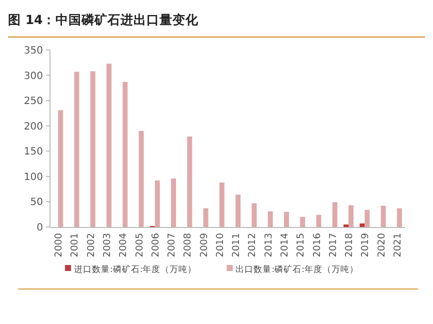  What do you see at coordinates (59, 245) in the screenshot?
I see `x-tick-label: 2000` at bounding box center [59, 245].